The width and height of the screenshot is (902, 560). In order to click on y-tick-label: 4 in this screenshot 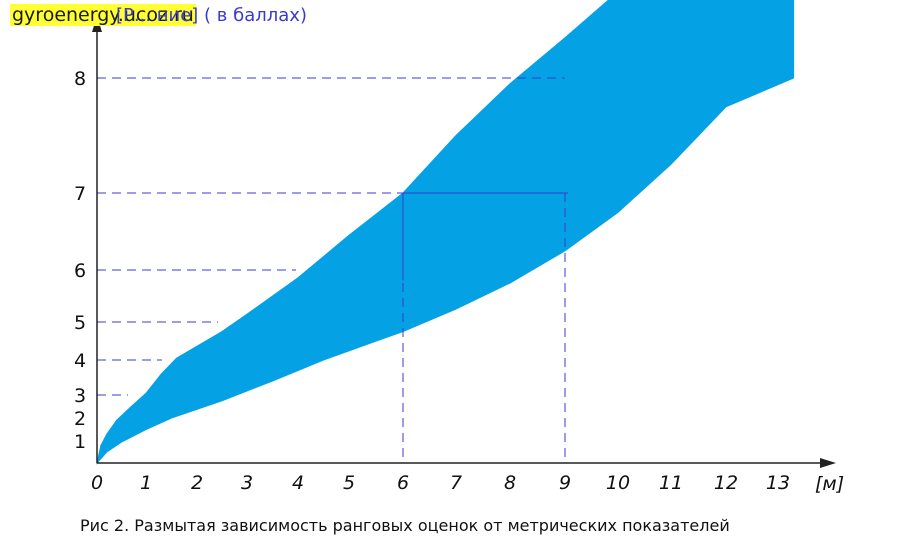, I will do `click(80, 361)`.